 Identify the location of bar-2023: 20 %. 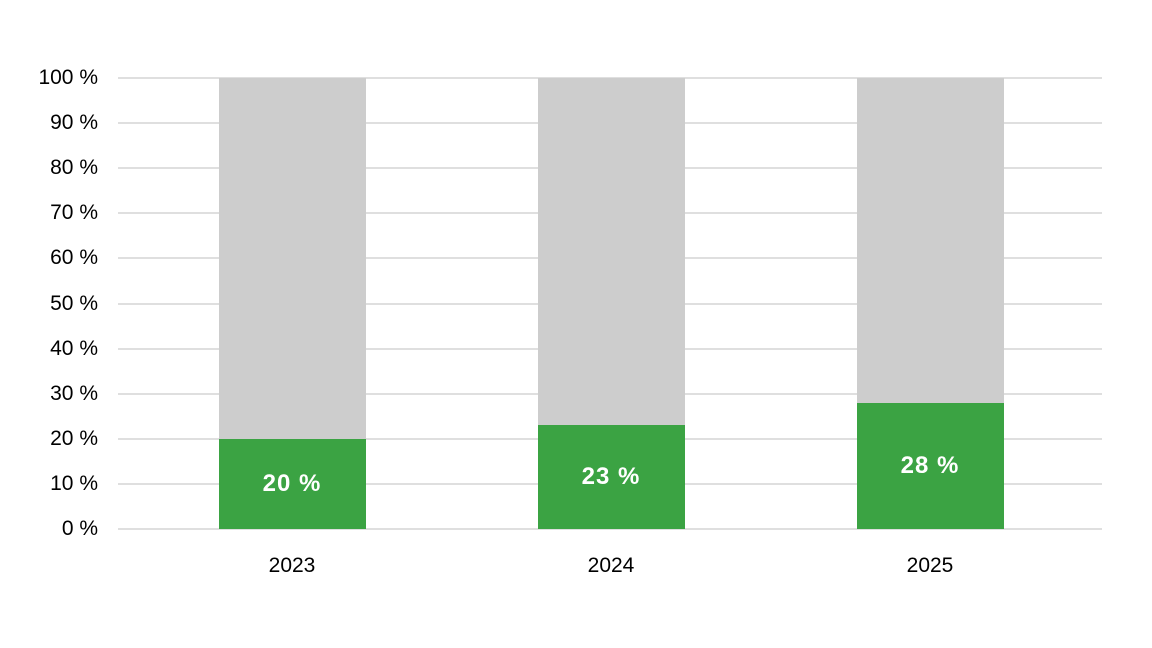
(292, 303).